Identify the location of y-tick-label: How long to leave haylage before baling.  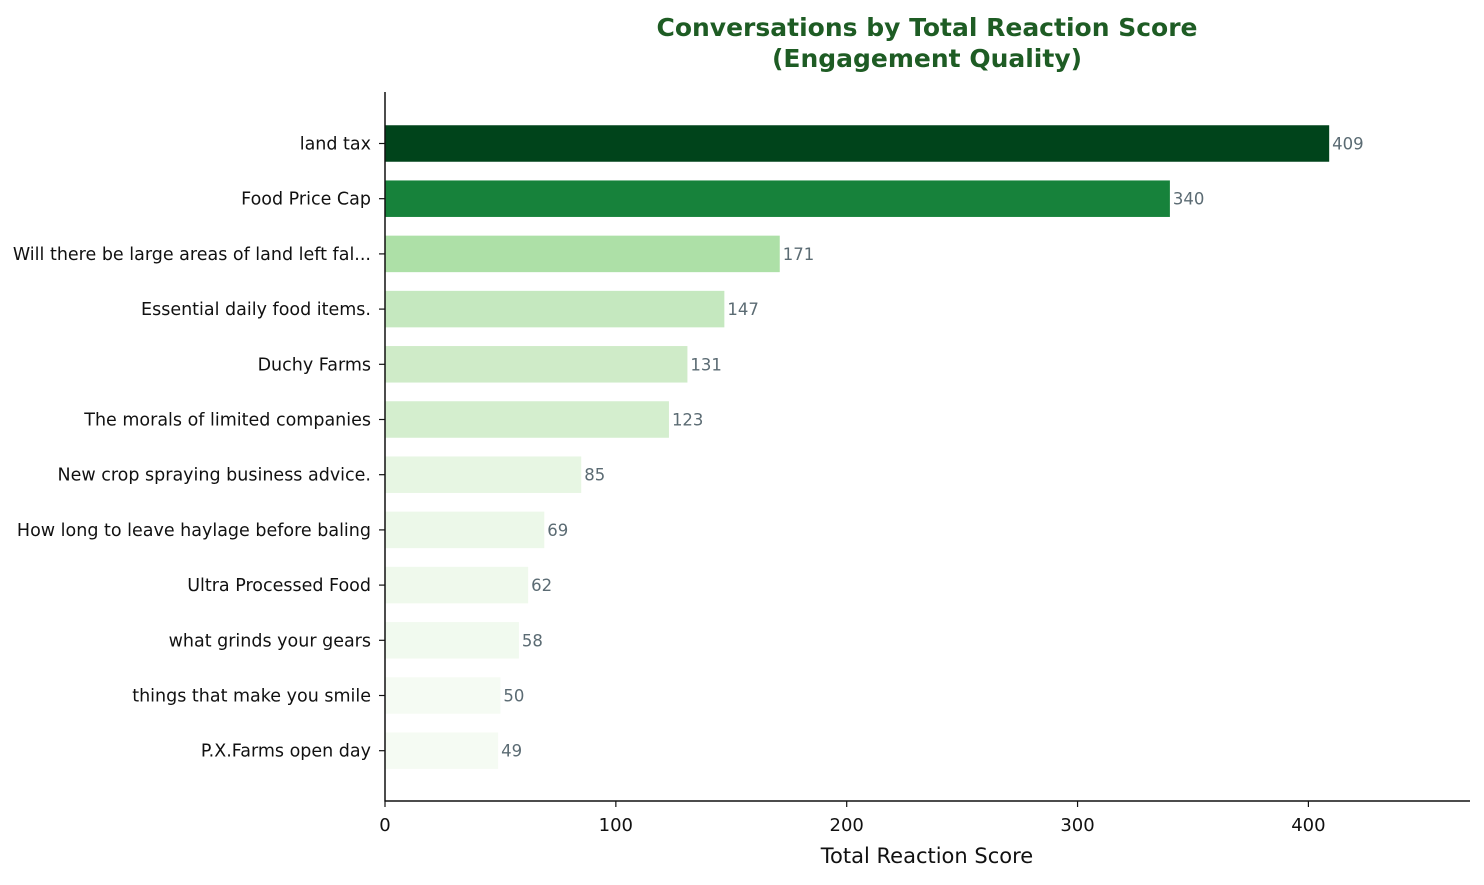
(194, 531).